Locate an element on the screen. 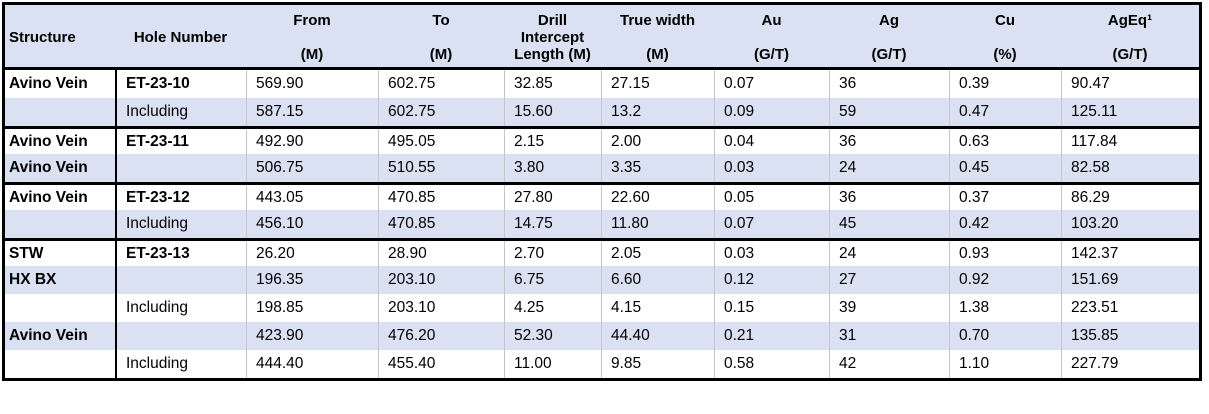 Image resolution: width=1209 pixels, height=414 pixels. cell-cu: 1.38 is located at coordinates (1005, 308).